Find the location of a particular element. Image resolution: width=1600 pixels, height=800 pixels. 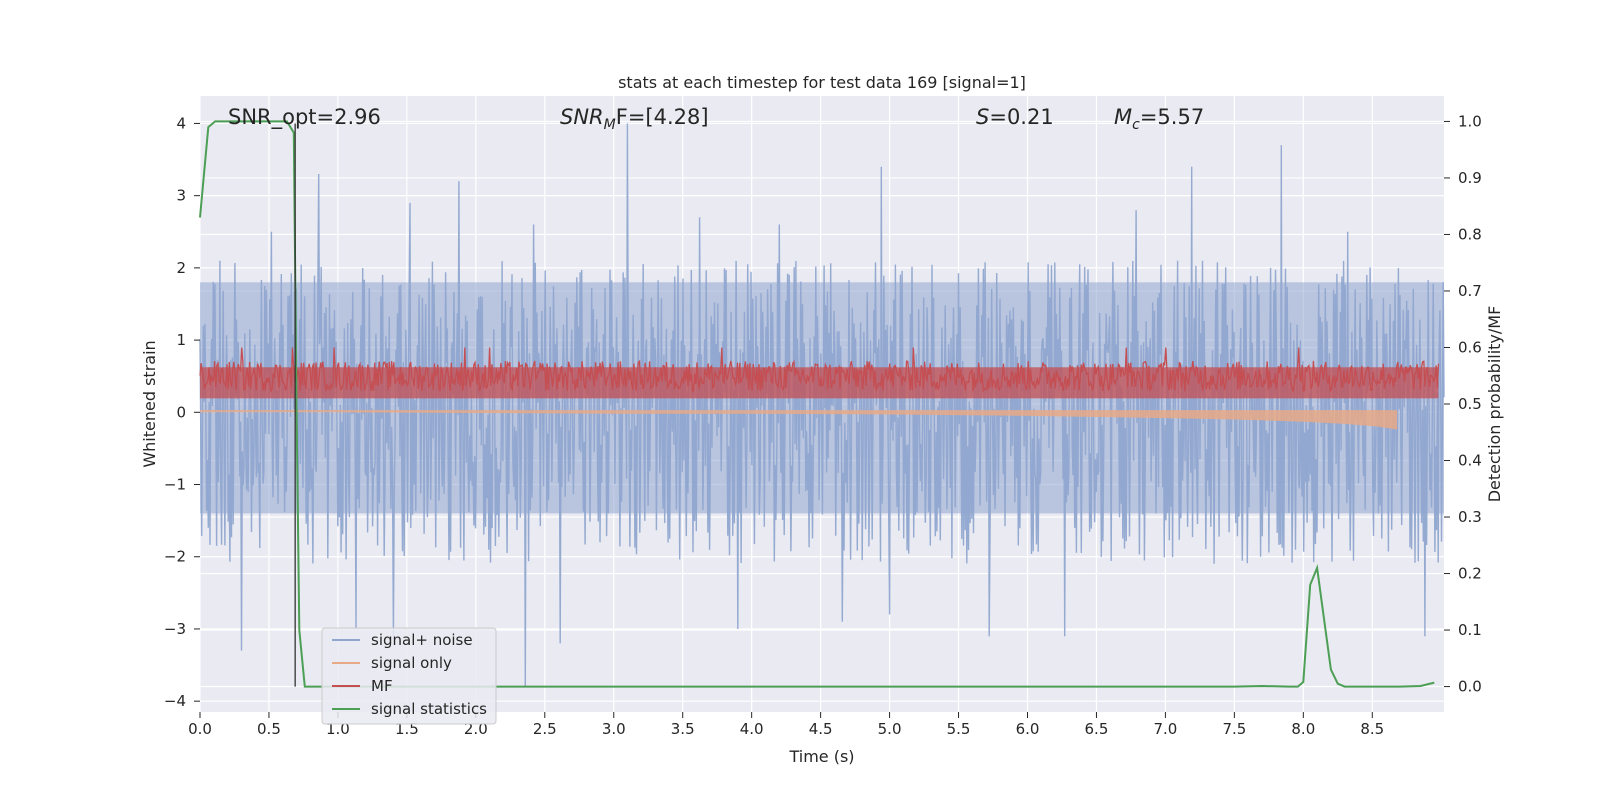

y2-tick-label: 0.4 is located at coordinates (1470, 461).